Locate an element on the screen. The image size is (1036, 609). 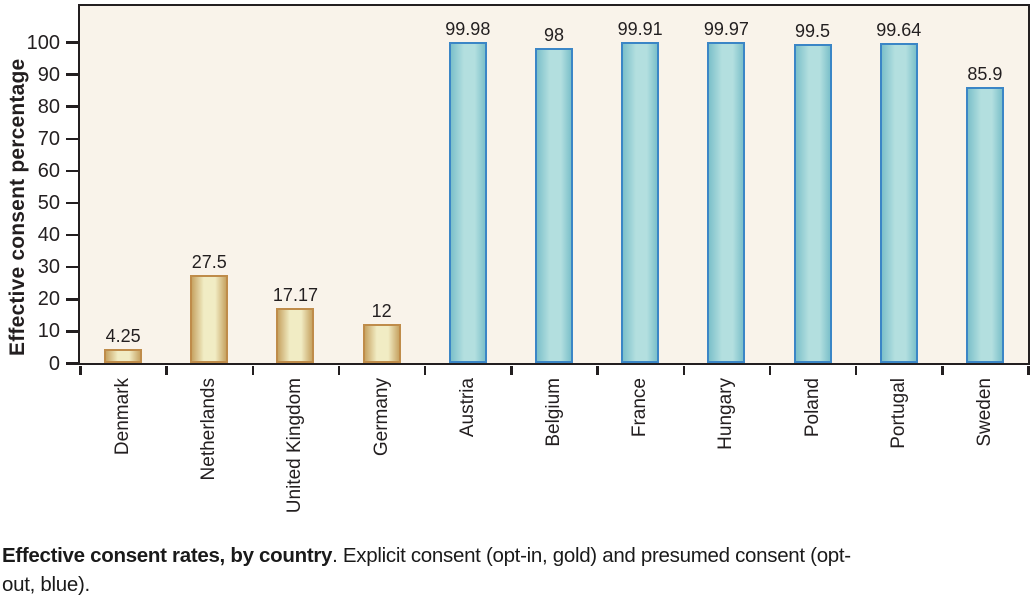
y-tick-label-30: 30 is located at coordinates (48, 267).